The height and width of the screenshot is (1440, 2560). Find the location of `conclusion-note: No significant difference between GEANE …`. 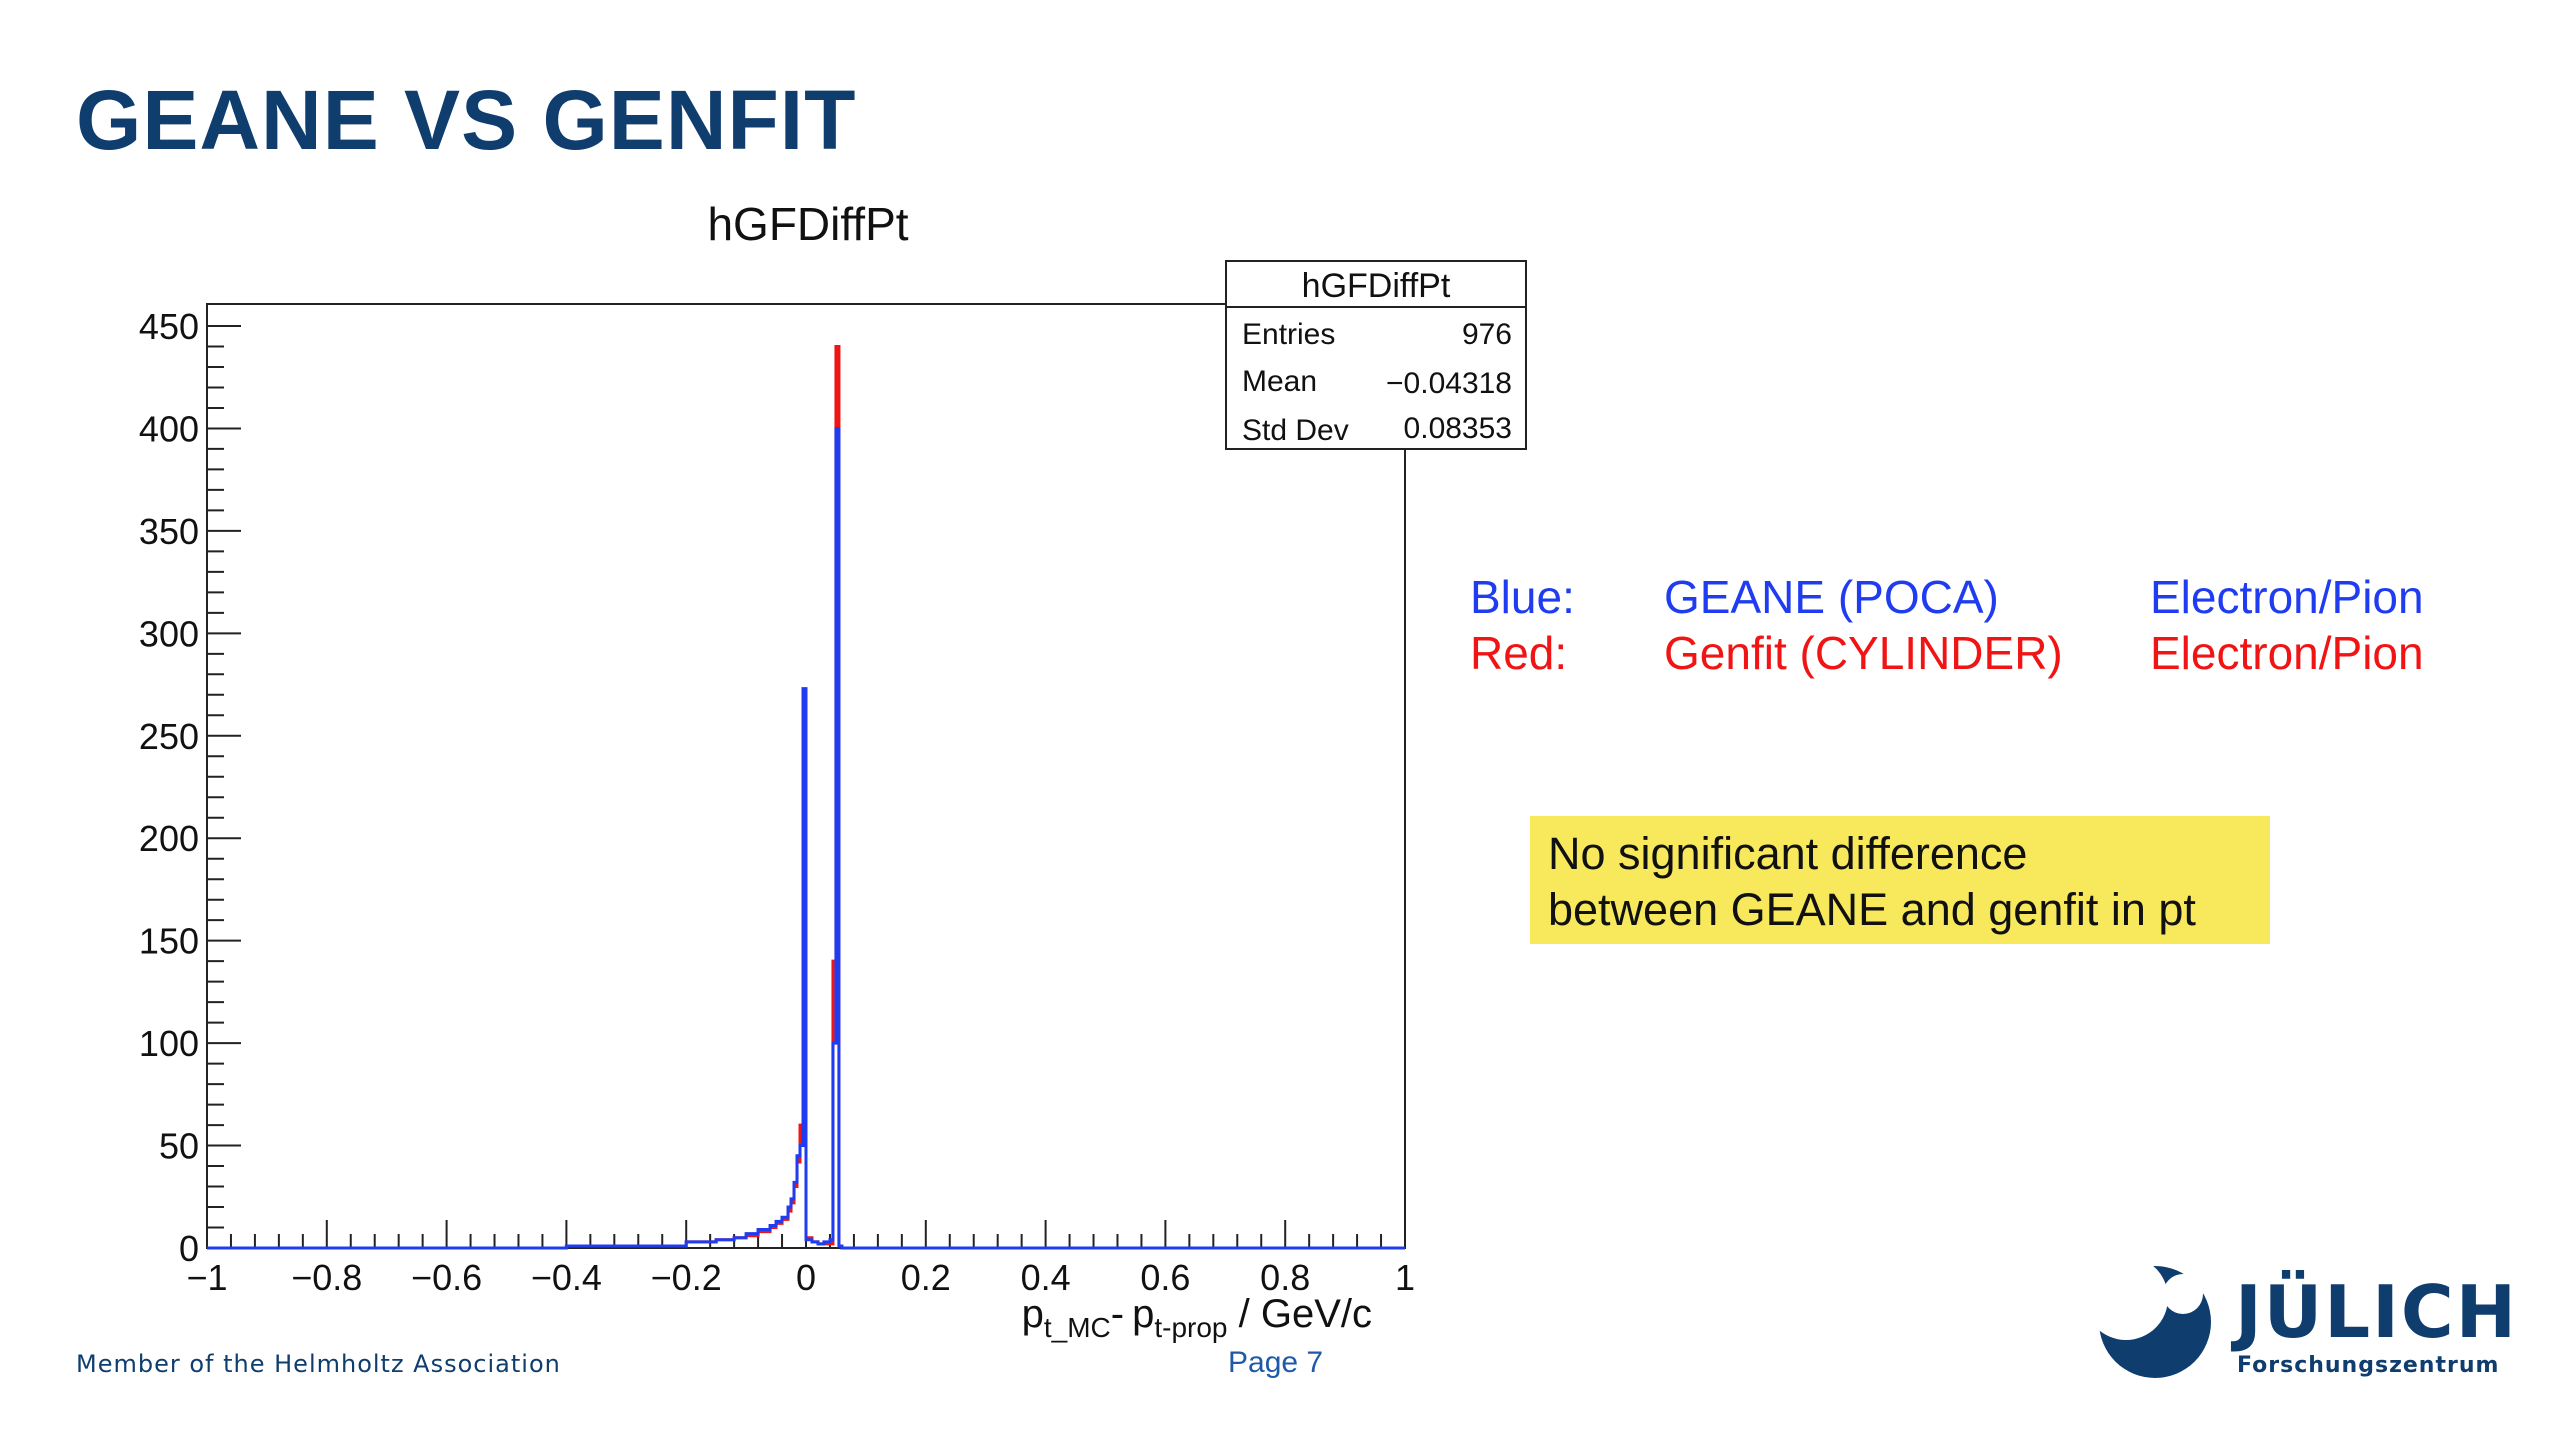

conclusion-note: No significant difference between GEANE … is located at coordinates (1900, 880).